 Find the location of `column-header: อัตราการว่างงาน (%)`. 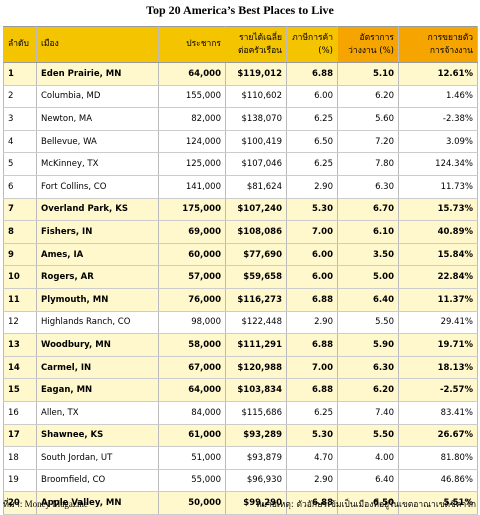

column-header: อัตราการว่างงาน (%) is located at coordinates (368, 44).